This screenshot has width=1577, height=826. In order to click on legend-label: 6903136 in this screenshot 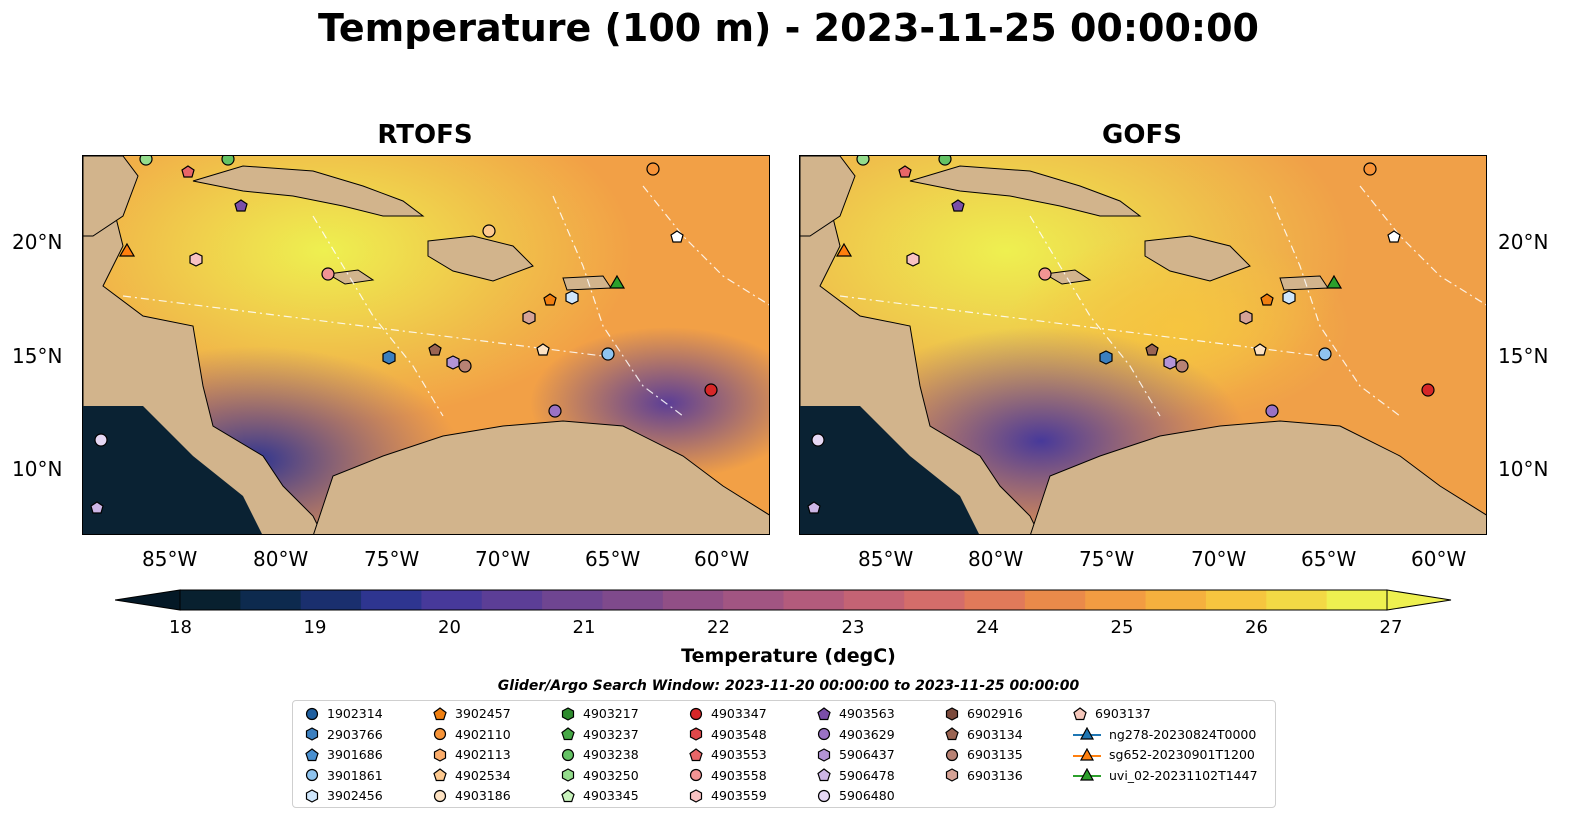, I will do `click(995, 775)`.